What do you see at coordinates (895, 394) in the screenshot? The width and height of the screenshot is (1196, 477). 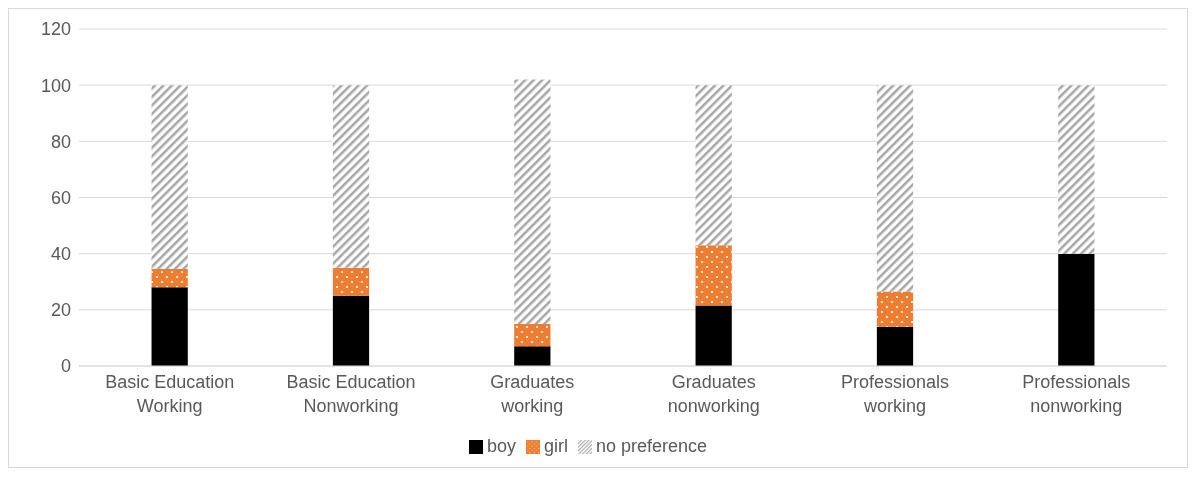 I see `x-tick-label: Professionals working` at bounding box center [895, 394].